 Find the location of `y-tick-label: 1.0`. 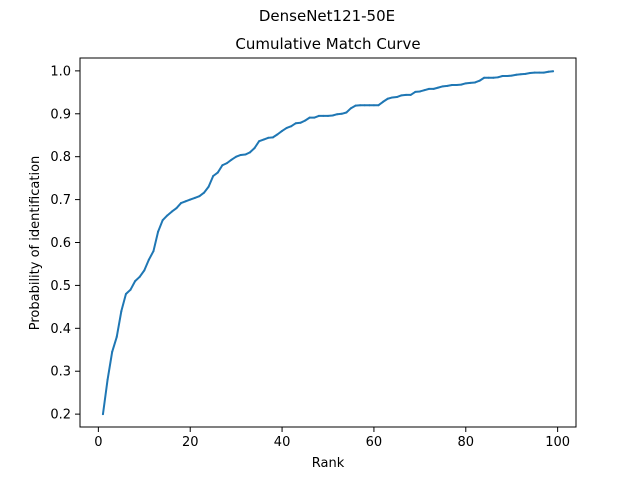

y-tick-label: 1.0 is located at coordinates (60, 71).